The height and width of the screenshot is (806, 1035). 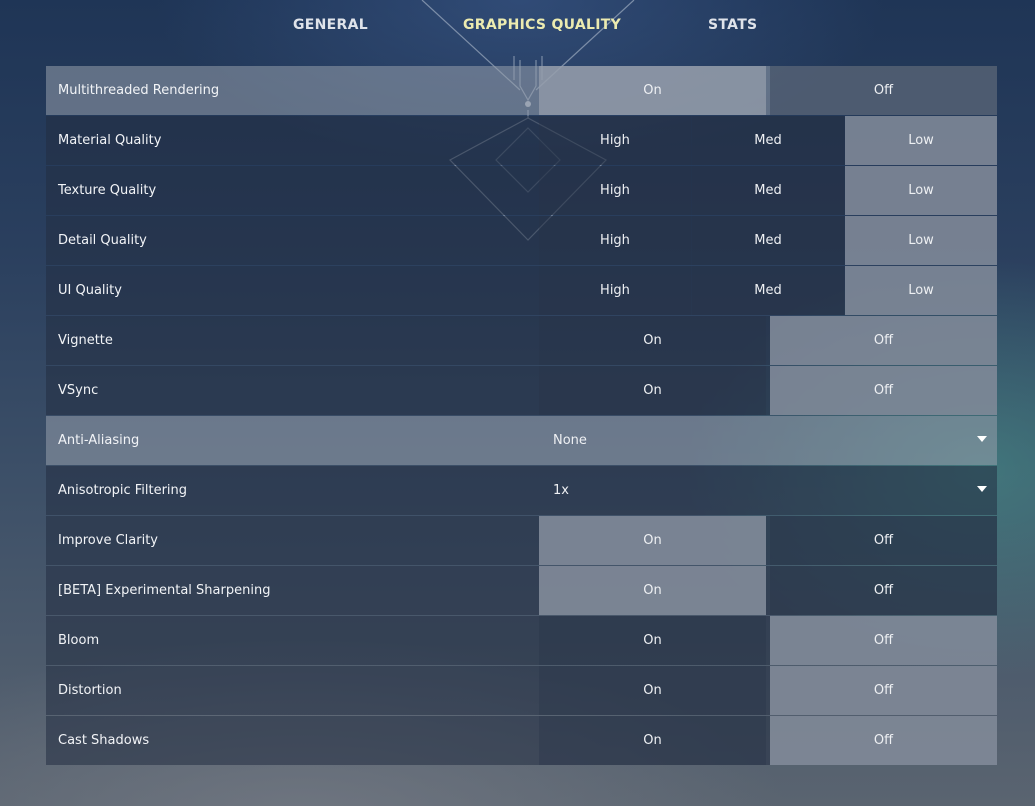 What do you see at coordinates (521, 390) in the screenshot?
I see `setting-vsync: VSync On Off` at bounding box center [521, 390].